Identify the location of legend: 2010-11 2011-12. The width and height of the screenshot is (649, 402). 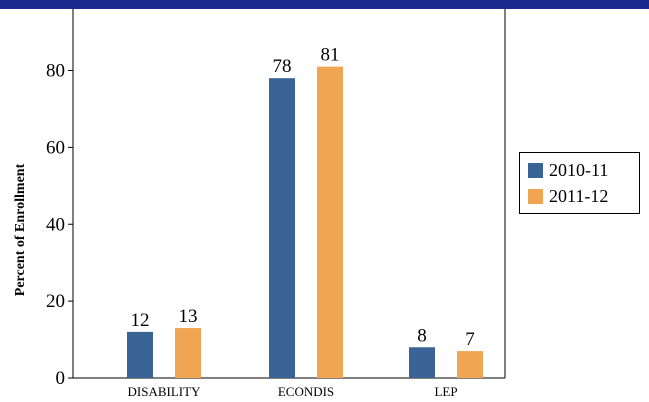
(579, 183).